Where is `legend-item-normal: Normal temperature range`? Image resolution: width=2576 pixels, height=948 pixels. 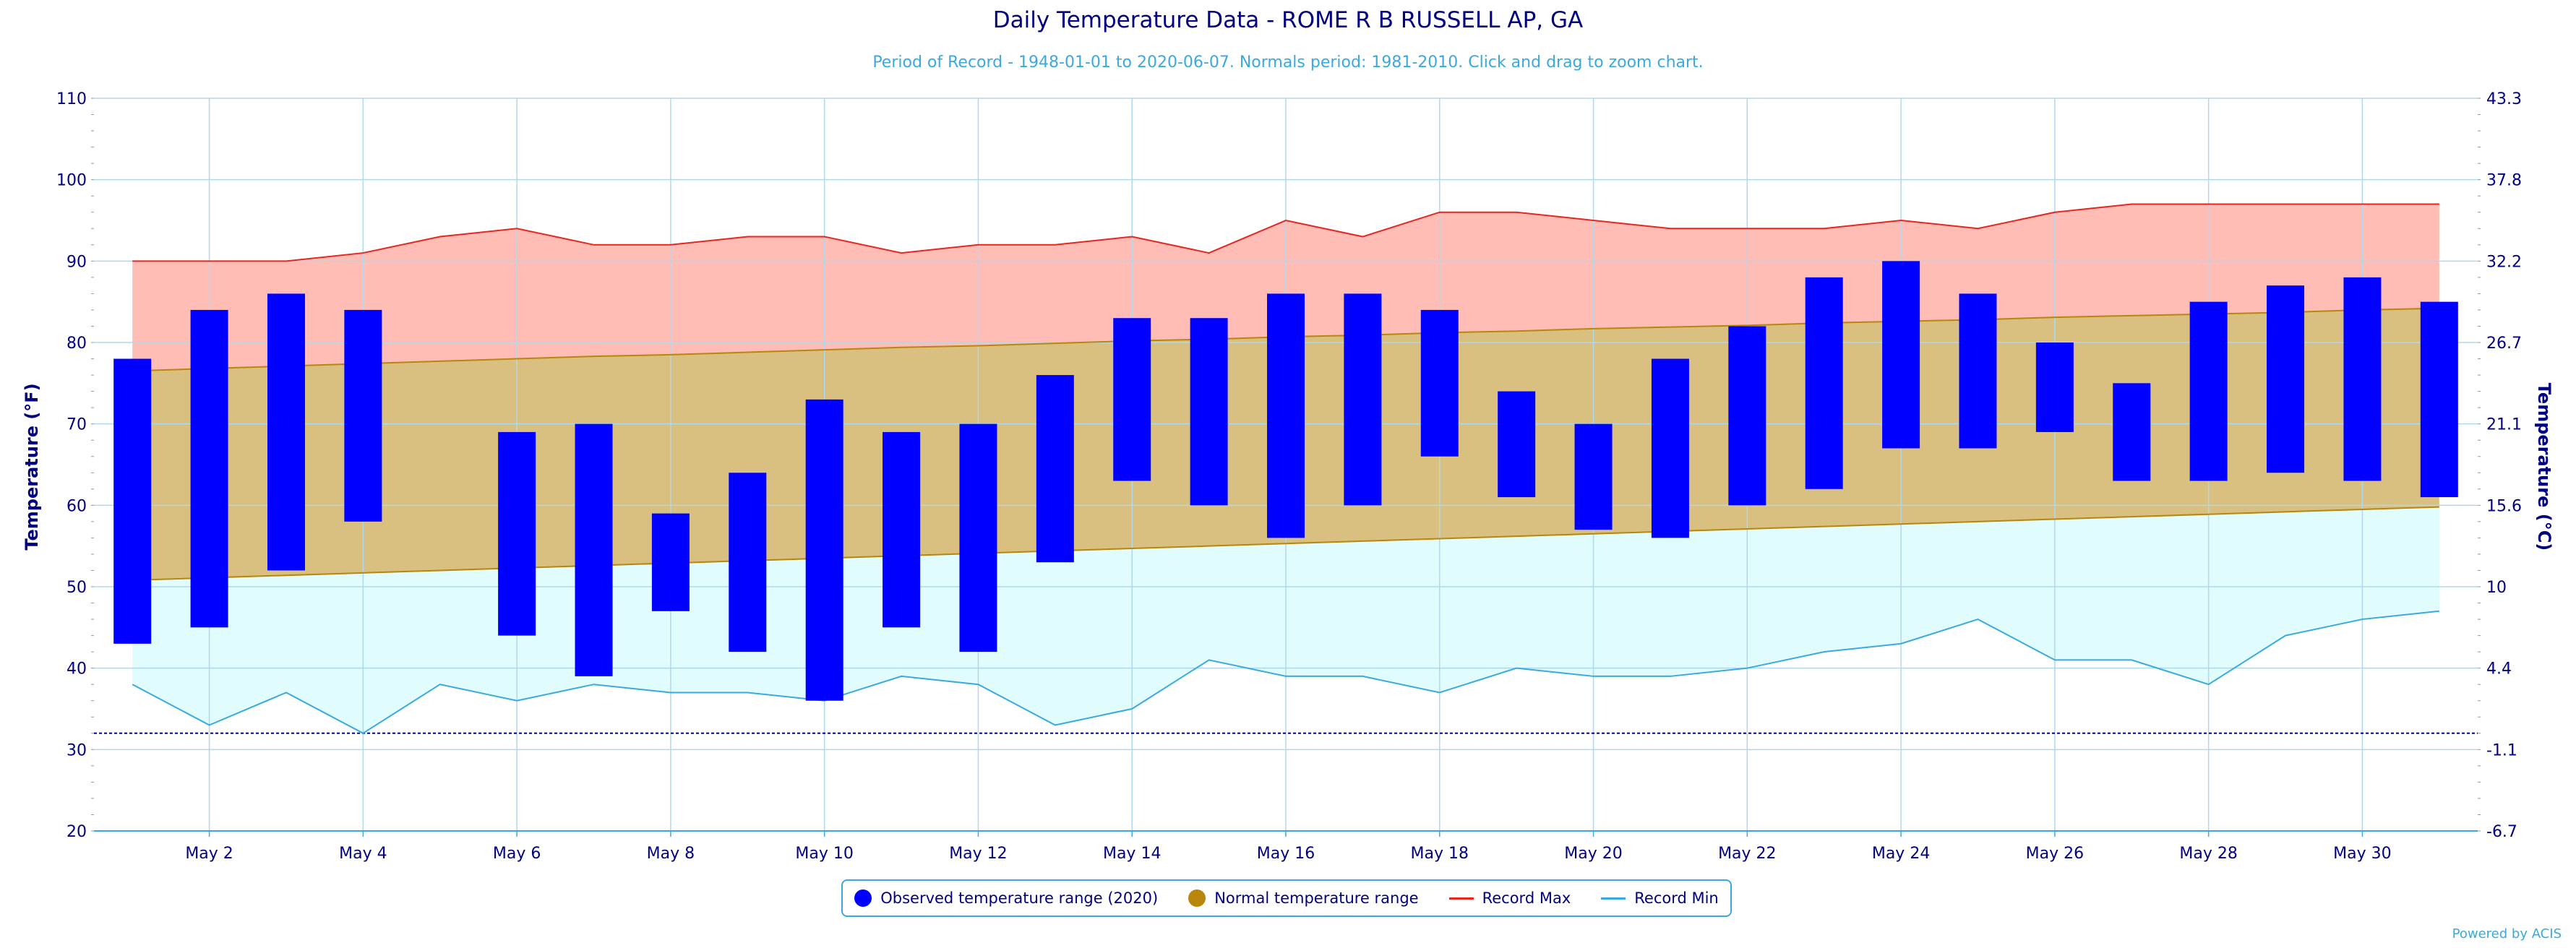
legend-item-normal: Normal temperature range is located at coordinates (1303, 898).